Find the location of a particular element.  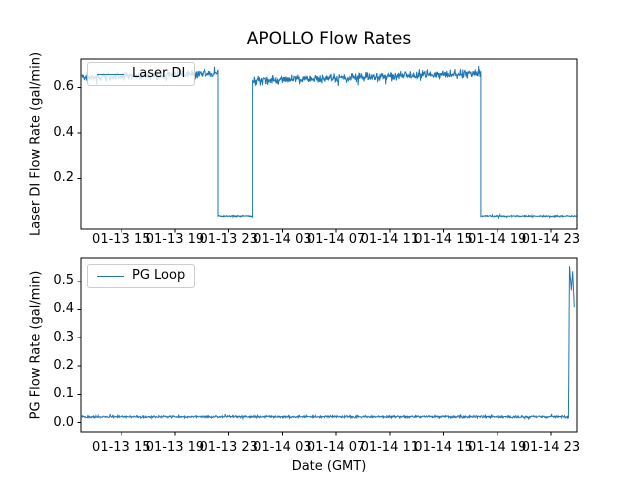

y-tick-label: 0.0 is located at coordinates (63, 422).